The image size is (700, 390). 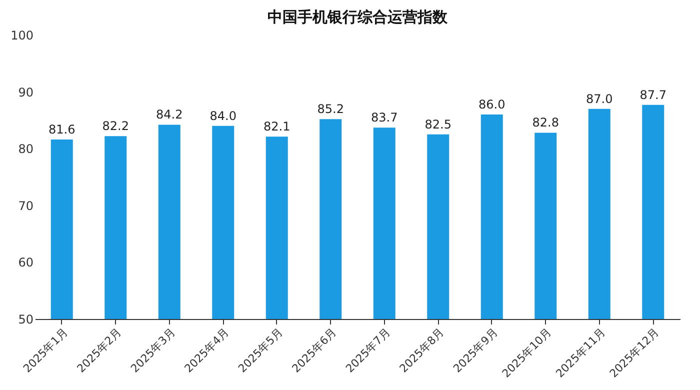 What do you see at coordinates (26, 149) in the screenshot?
I see `y-tick-label: 80` at bounding box center [26, 149].